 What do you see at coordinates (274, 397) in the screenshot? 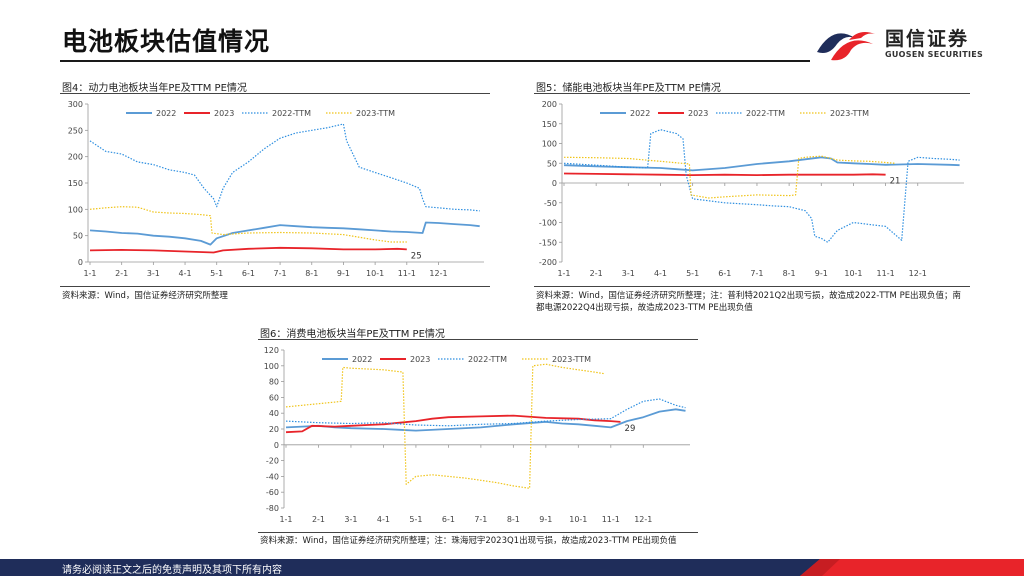
I see `y-tick-label: 60` at bounding box center [274, 397].